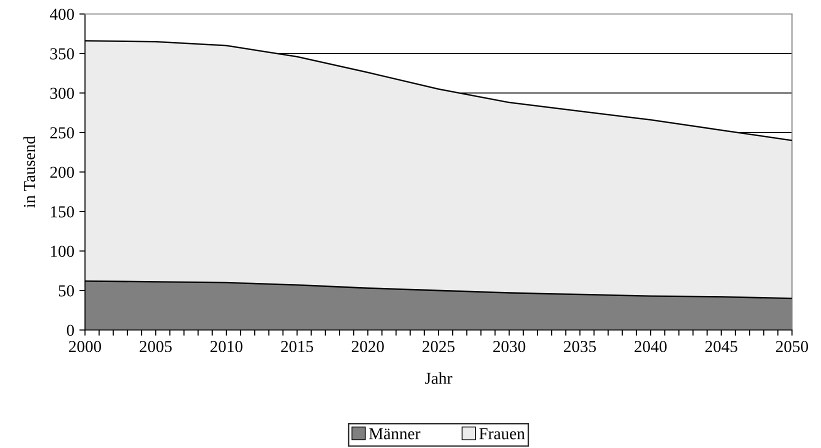 Image resolution: width=821 pixels, height=448 pixels. I want to click on y-tick-label: 150, so click(62, 212).